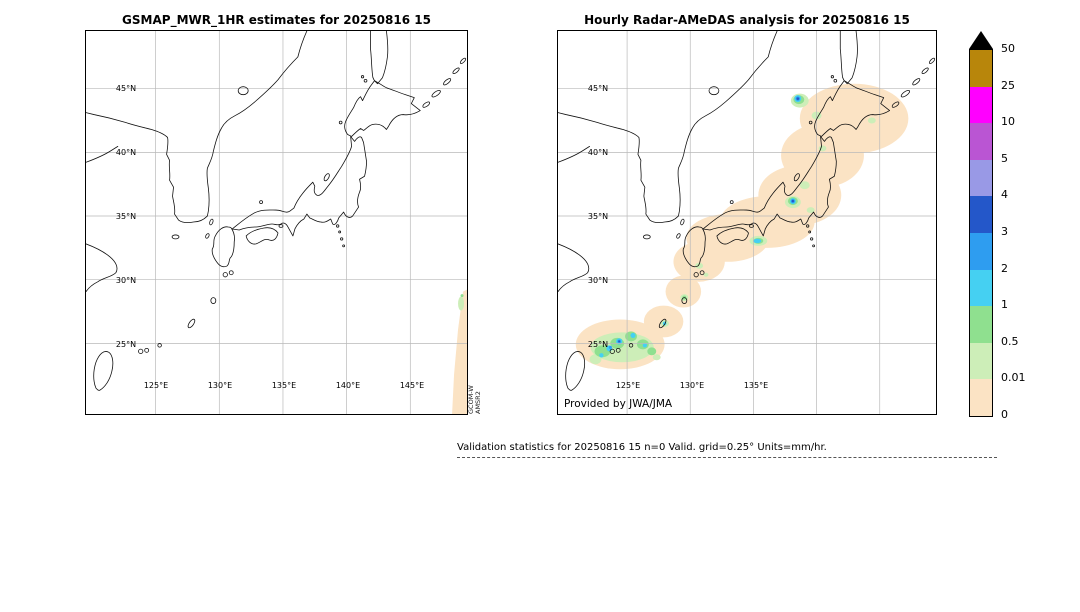 The image size is (1080, 612). What do you see at coordinates (1004, 414) in the screenshot?
I see `colorbar-tick-label: 0` at bounding box center [1004, 414].